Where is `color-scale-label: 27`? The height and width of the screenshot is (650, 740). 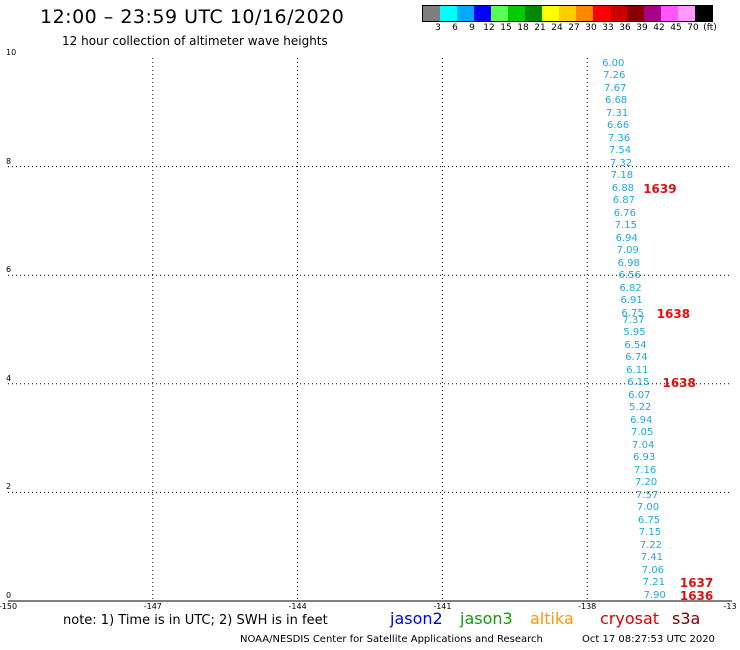
color-scale-label: 27 is located at coordinates (574, 28).